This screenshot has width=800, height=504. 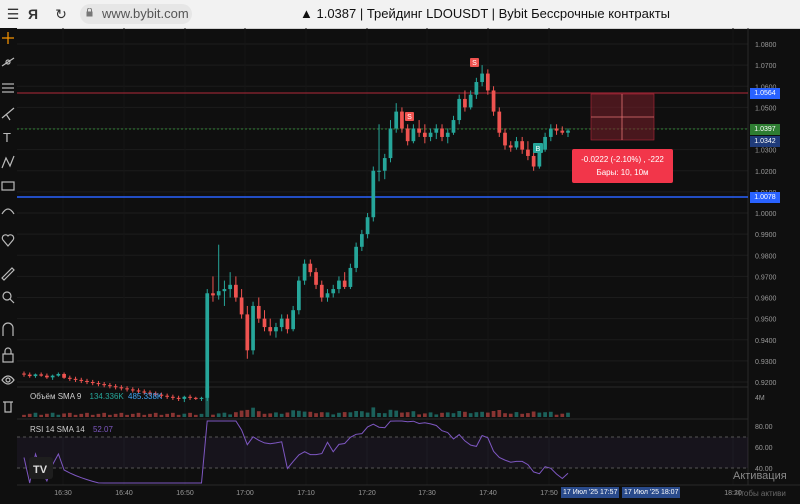 What do you see at coordinates (766, 108) in the screenshot?
I see `price-axis-label: 1.0500` at bounding box center [766, 108].